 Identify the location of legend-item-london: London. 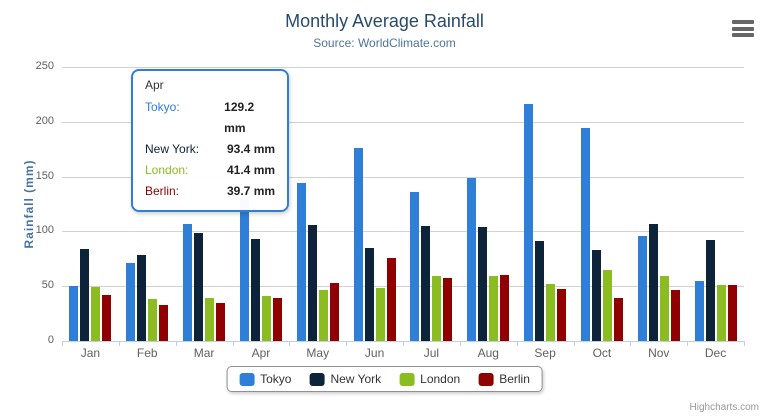
(429, 379).